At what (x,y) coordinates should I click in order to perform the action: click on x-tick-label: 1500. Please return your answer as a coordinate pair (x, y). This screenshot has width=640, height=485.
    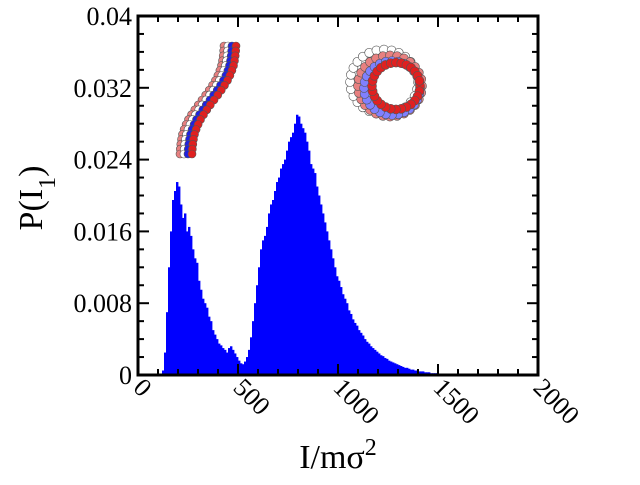
    Looking at the image, I should click on (456, 401).